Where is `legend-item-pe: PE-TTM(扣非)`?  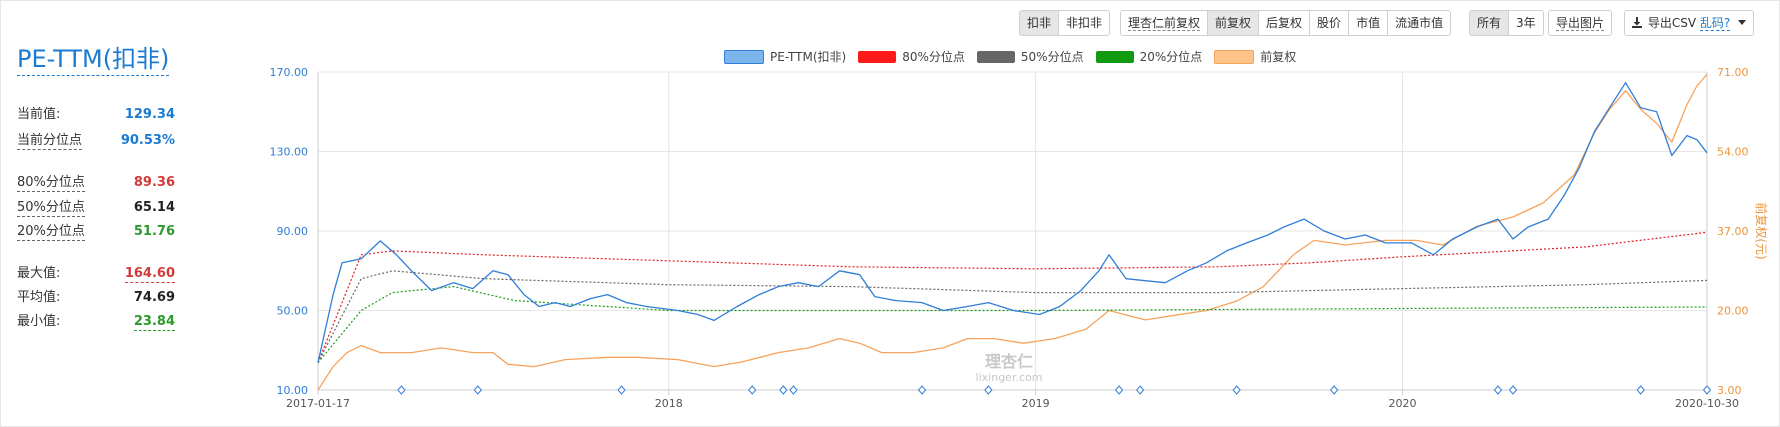 legend-item-pe: PE-TTM(扣非) is located at coordinates (785, 56).